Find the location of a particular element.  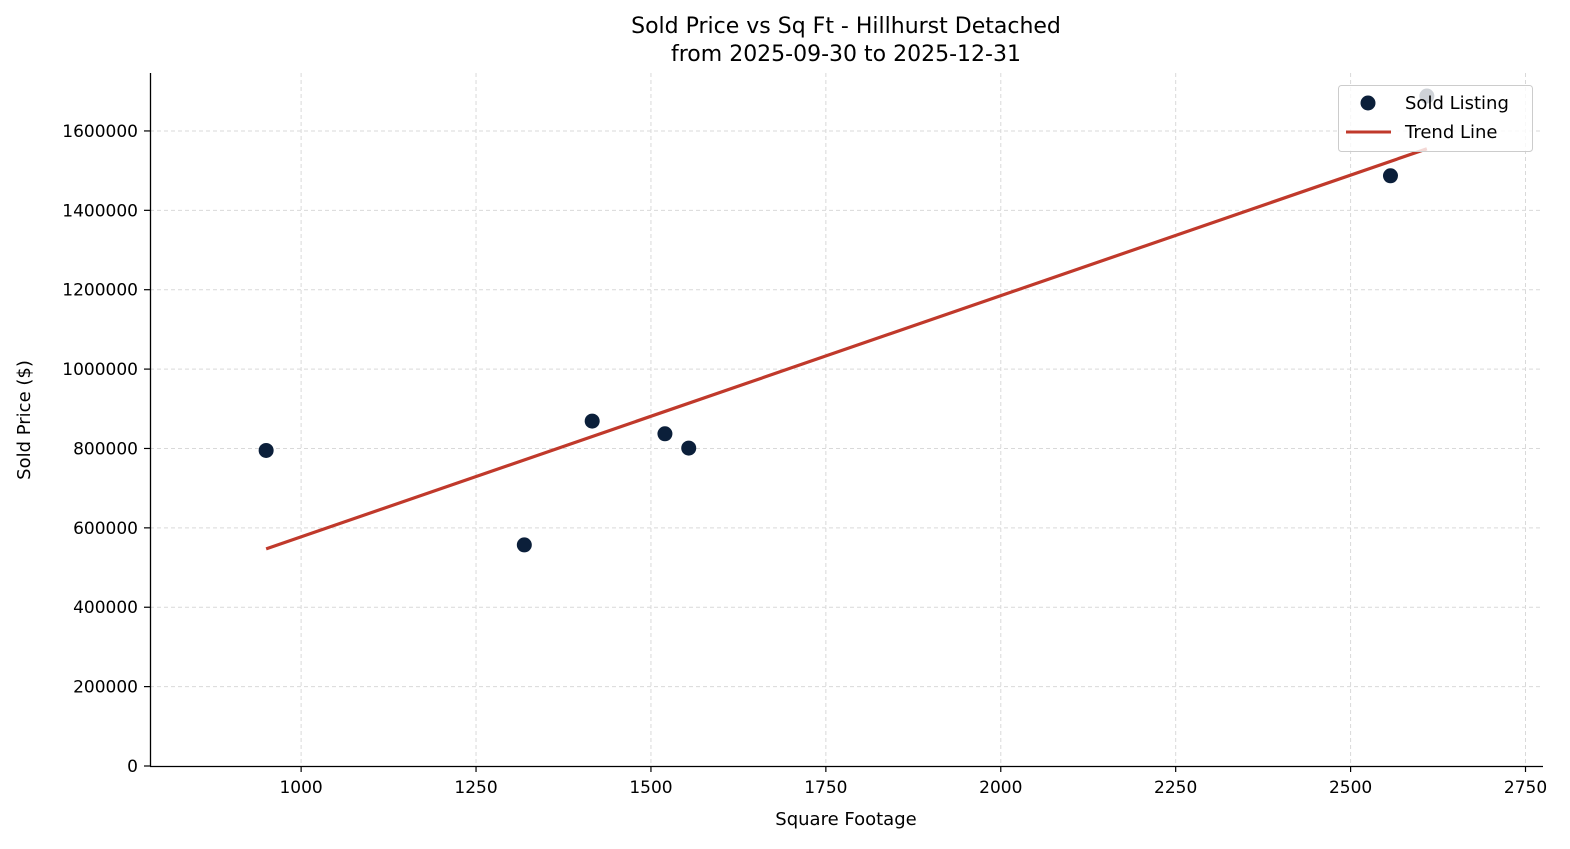

x-axis-label: Square Footage is located at coordinates (845, 819).